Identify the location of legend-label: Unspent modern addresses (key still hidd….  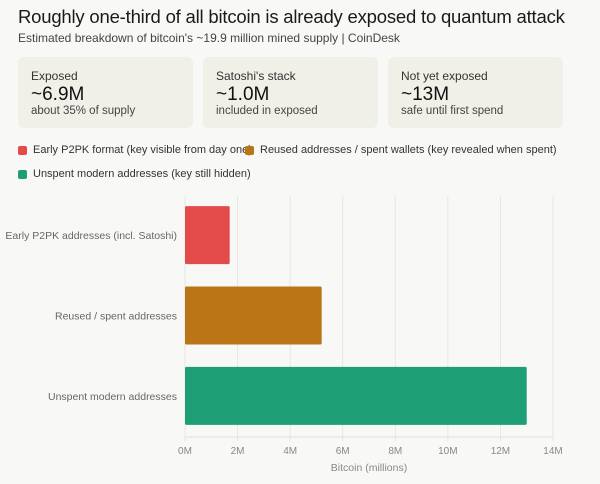
(142, 174).